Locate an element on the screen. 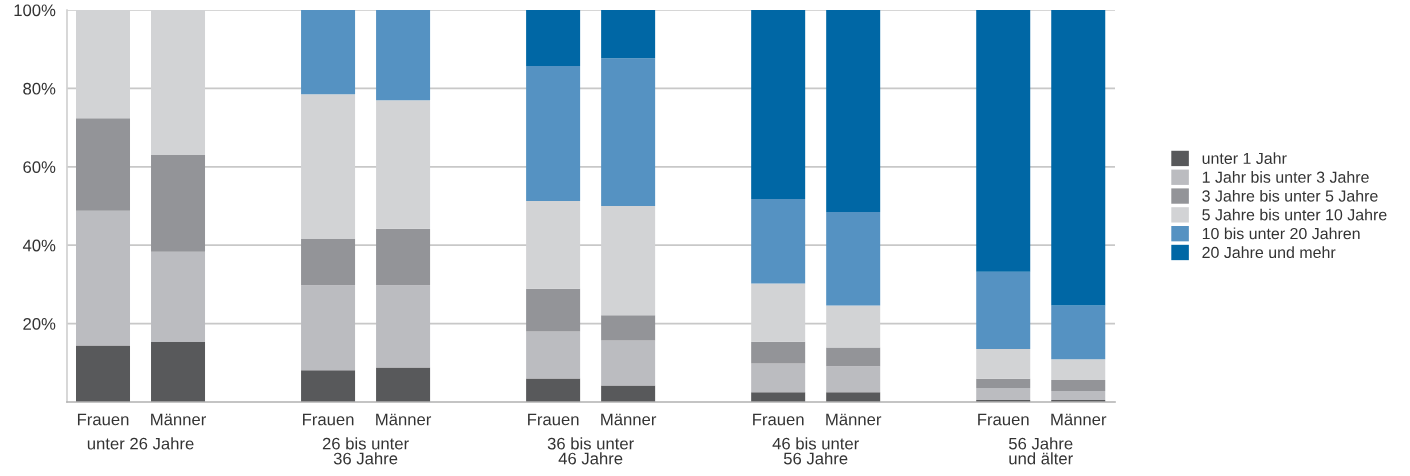 This screenshot has width=1410, height=476. legend-label: 5 Jahre bis unter 10 Jahre is located at coordinates (1294, 214).